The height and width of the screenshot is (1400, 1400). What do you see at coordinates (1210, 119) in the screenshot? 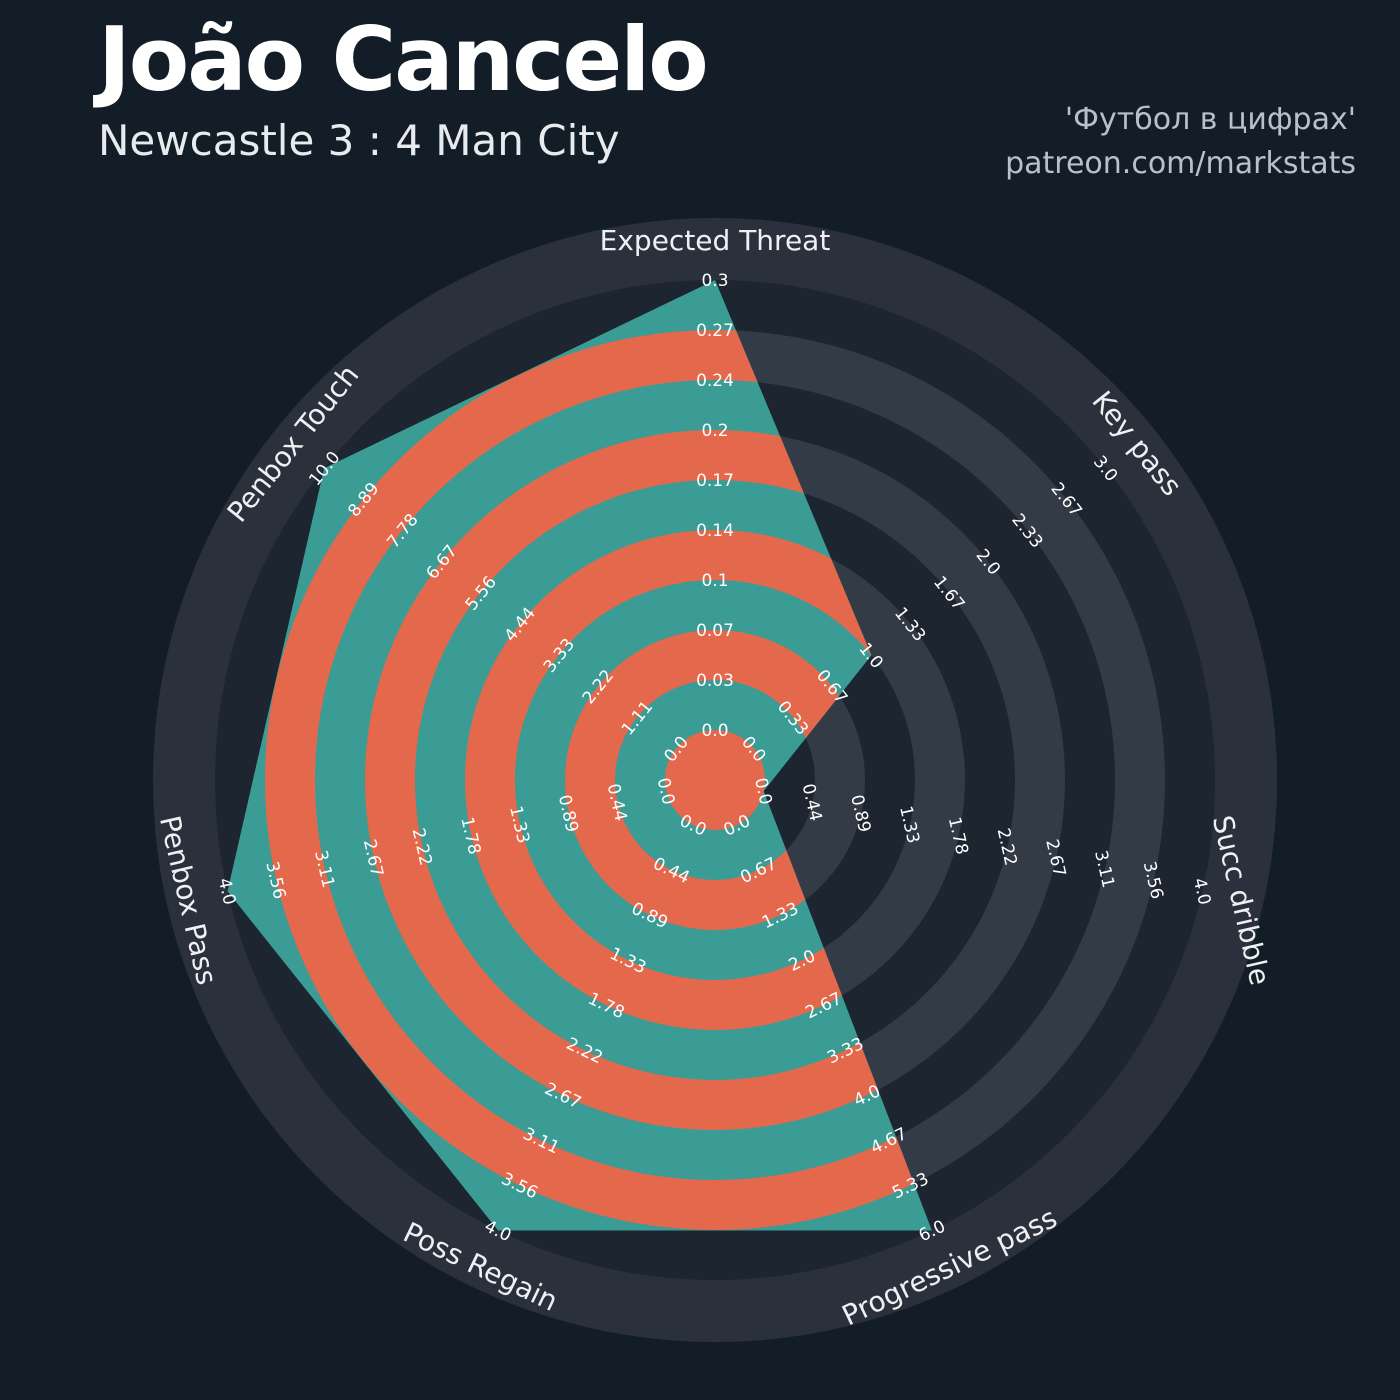
I see `credit-brand: 'Футбол в цифрах'` at bounding box center [1210, 119].